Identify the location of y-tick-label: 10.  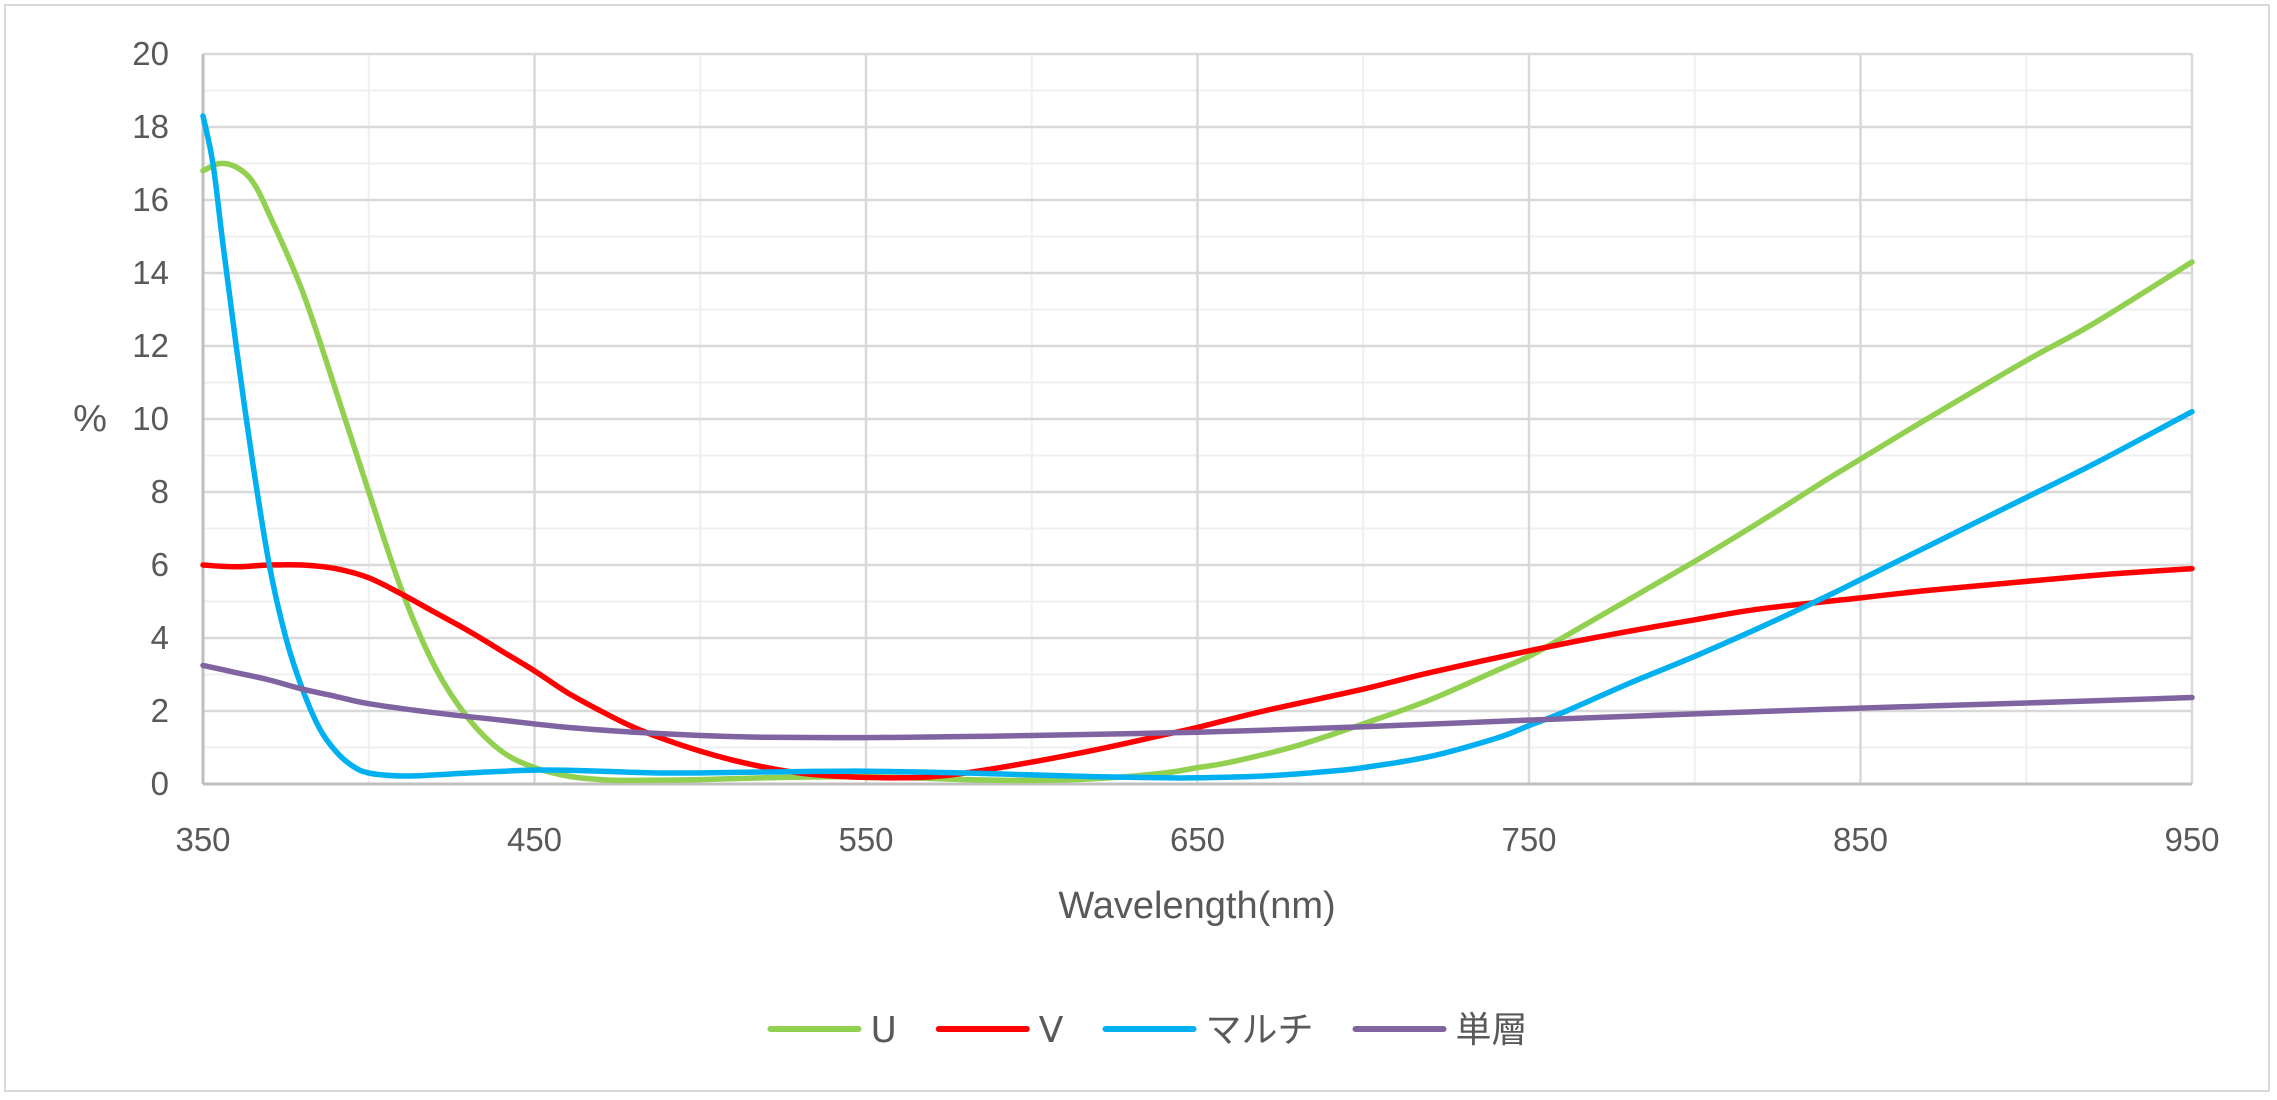
(150, 418).